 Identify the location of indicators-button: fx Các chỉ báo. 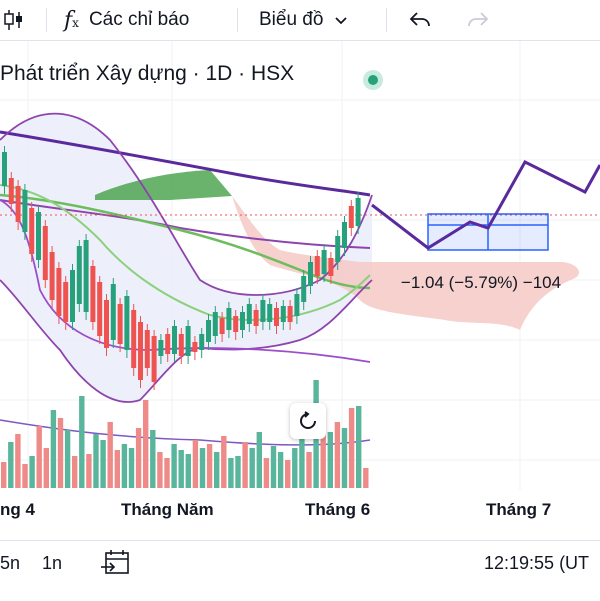
(126, 20).